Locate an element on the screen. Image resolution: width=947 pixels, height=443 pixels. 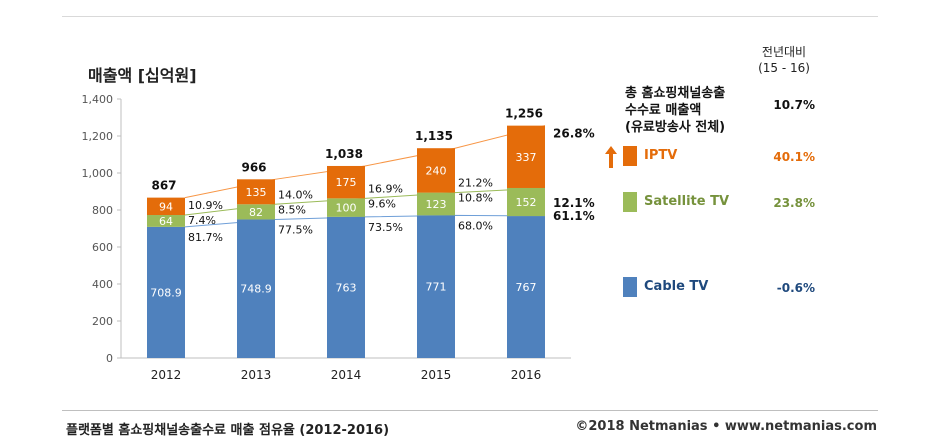
y-tick-label: 200 is located at coordinates (102, 321).